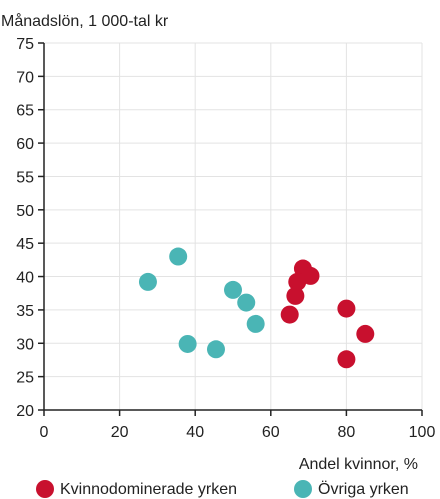  I want to click on y-tick-label: 65, so click(25, 111).